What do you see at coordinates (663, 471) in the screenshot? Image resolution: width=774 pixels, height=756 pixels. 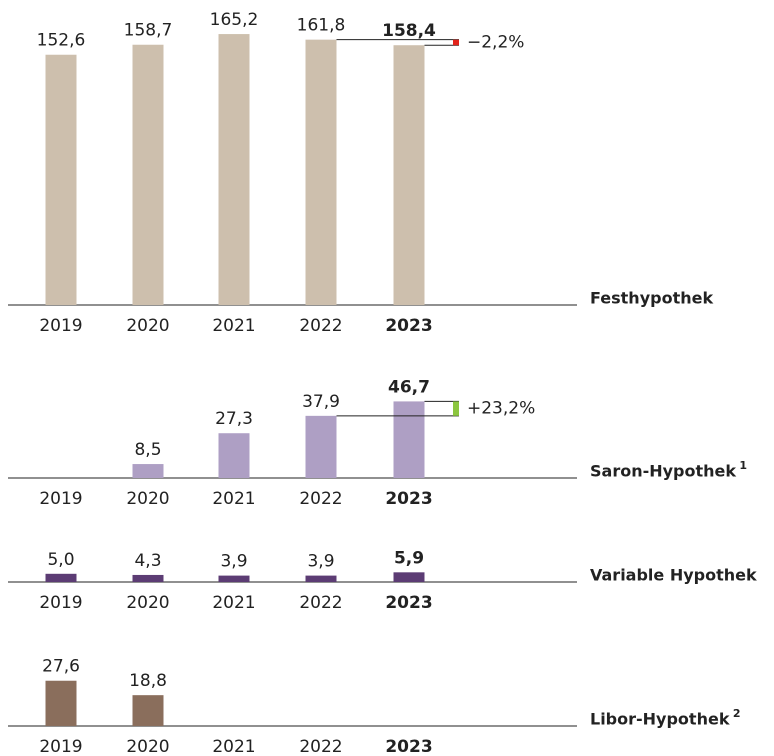 I see `panel-title: Saron-Hypothek` at bounding box center [663, 471].